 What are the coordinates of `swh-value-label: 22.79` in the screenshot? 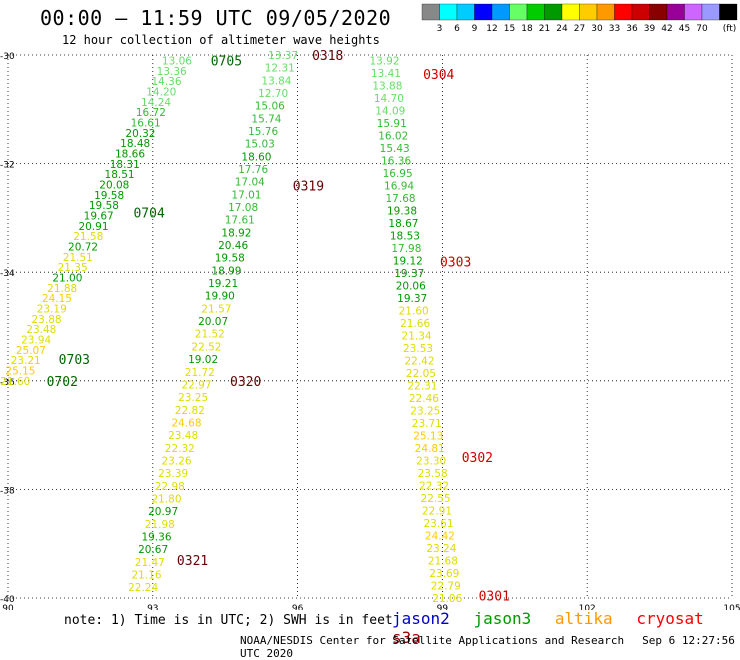 It's located at (446, 586).